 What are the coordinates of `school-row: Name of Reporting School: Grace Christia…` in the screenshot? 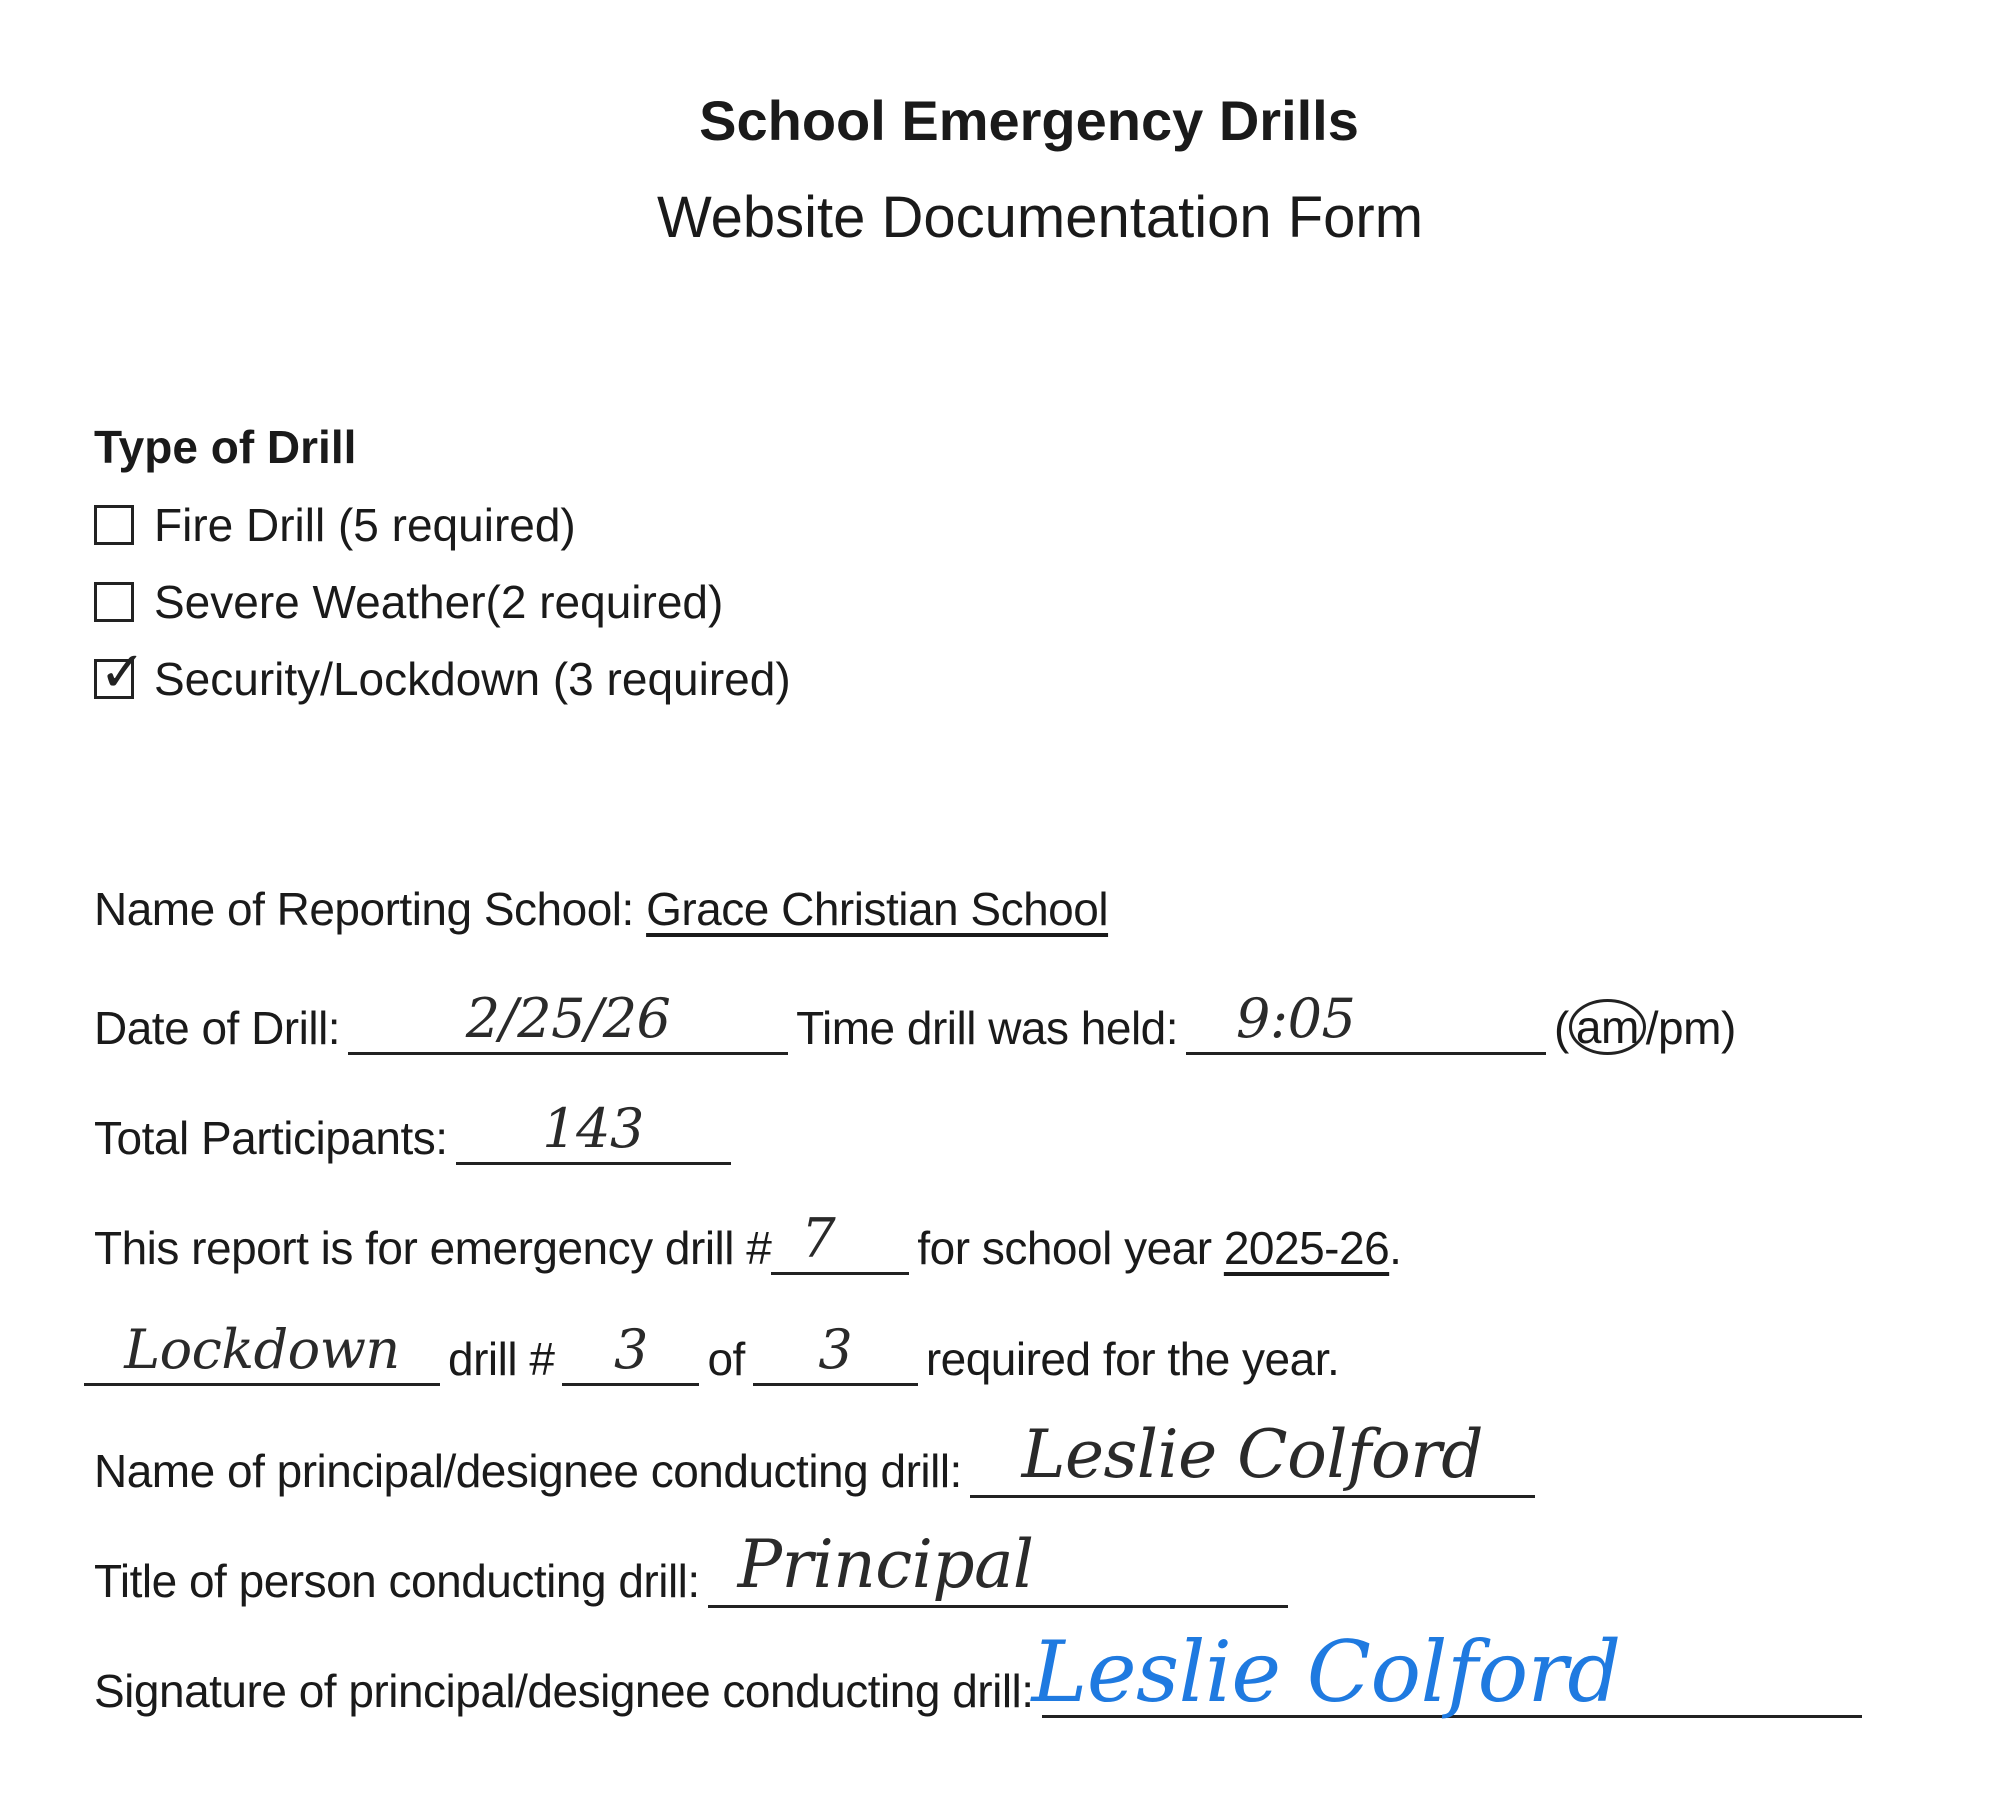 It's located at (601, 909).